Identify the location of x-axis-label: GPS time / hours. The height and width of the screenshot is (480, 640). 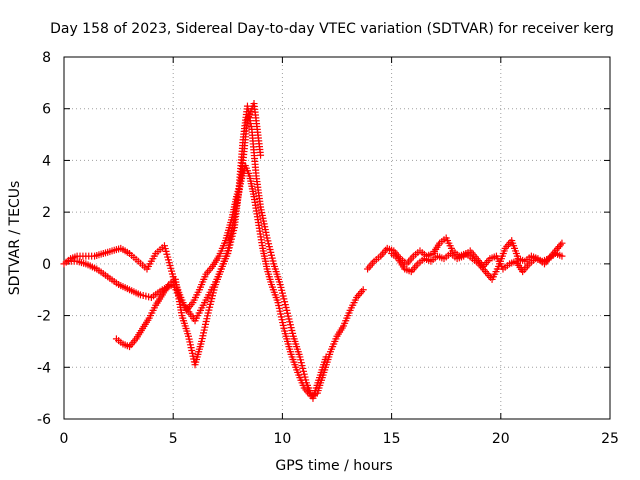
(333, 466).